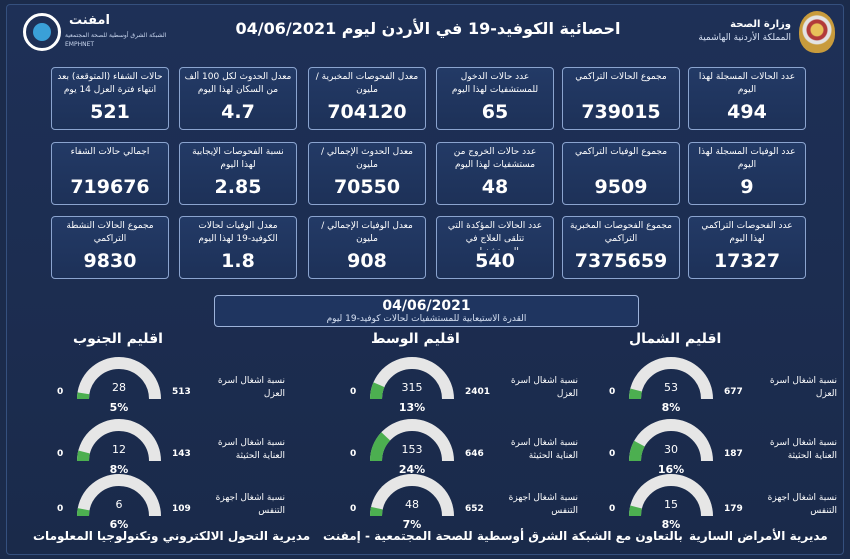 Image resolution: width=850 pixels, height=559 pixels. I want to click on stat-card: معدل الفحوصات المخبرية /مليون 704120, so click(367, 98).